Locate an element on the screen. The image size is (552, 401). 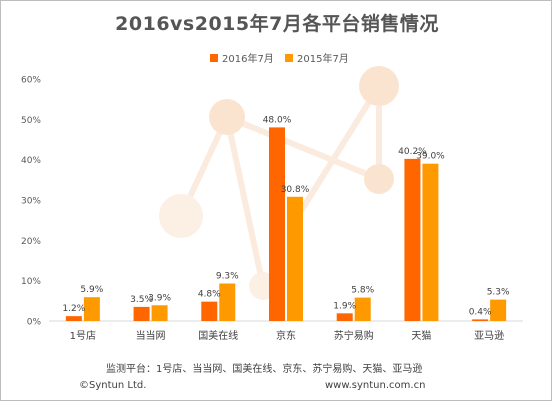
y-tick-label: 0% is located at coordinates (34, 323).